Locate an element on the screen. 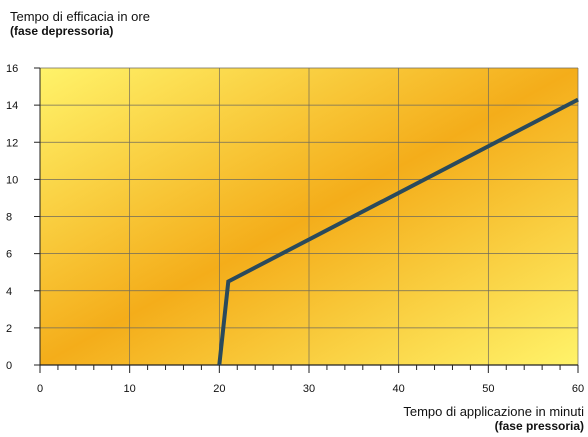  x-tick-label: 30 is located at coordinates (309, 389).